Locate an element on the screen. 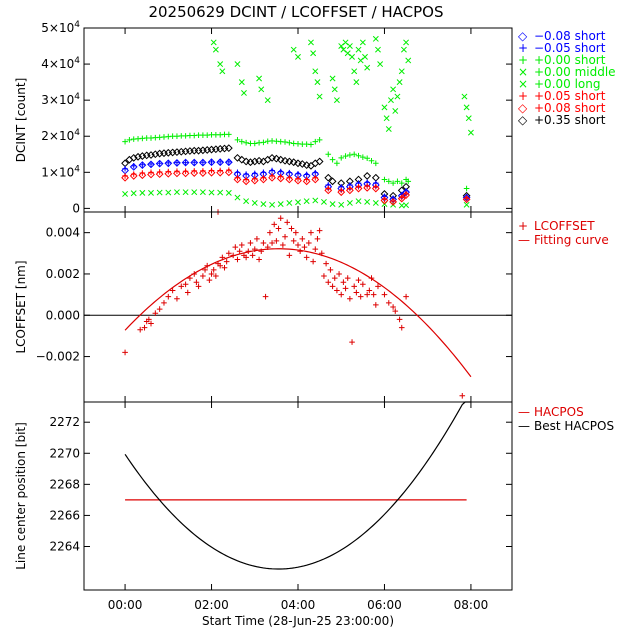  panel-lcoffset-ylabel: LCOFFSET [nm] is located at coordinates (21, 306).